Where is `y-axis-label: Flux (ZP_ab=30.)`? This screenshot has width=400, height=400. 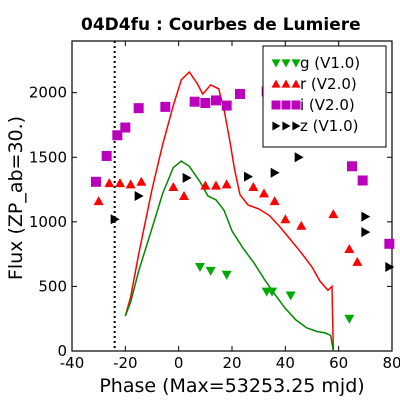
y-axis-label: Flux (ZP_ab=30.) is located at coordinates (16, 198).